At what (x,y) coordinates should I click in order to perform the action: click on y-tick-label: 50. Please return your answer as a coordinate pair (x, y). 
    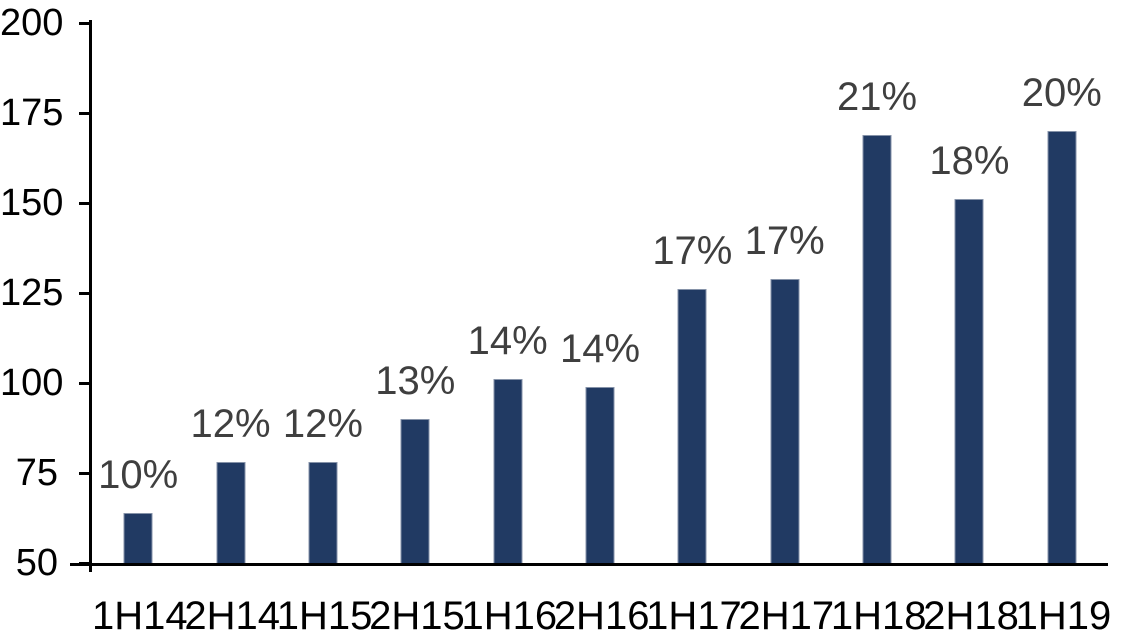
    Looking at the image, I should click on (36, 563).